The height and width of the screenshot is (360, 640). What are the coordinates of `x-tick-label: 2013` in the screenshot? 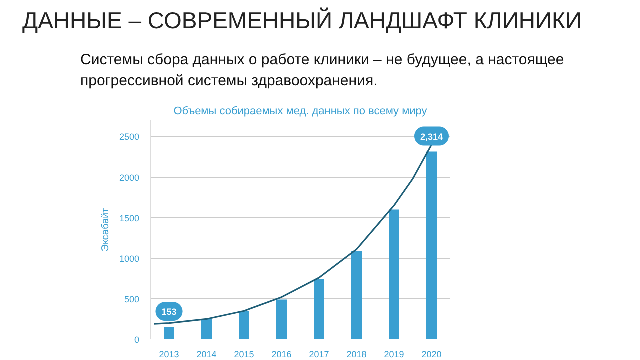 It's located at (169, 355).